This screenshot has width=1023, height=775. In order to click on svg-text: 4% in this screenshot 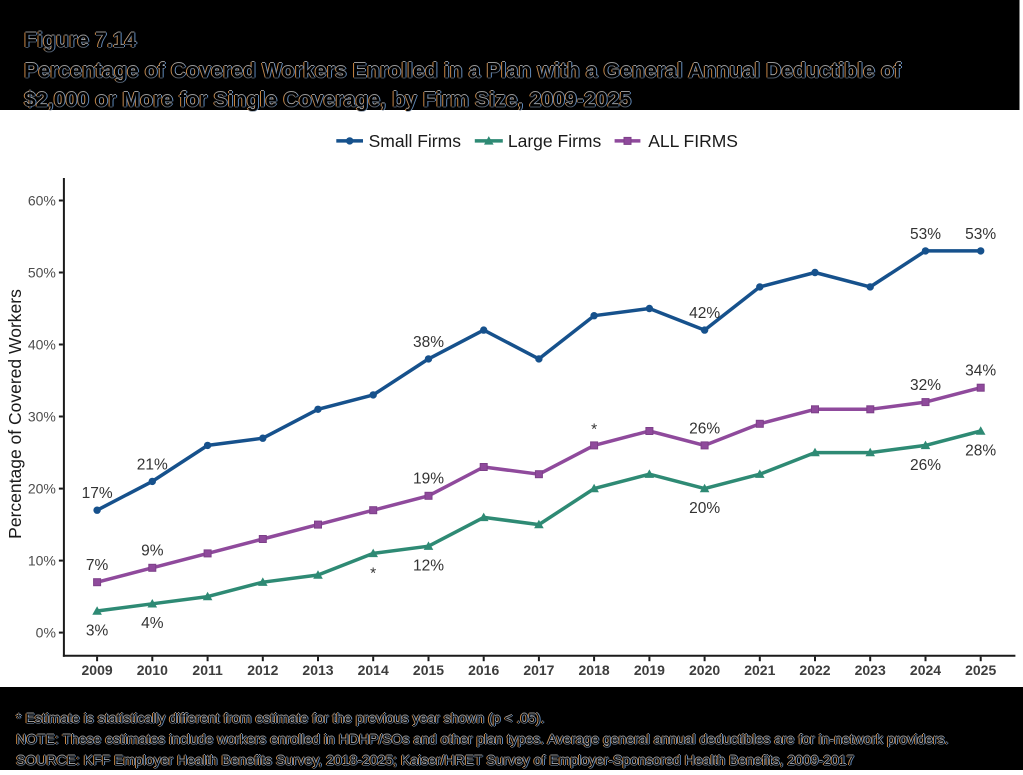, I will do `click(152, 623)`.